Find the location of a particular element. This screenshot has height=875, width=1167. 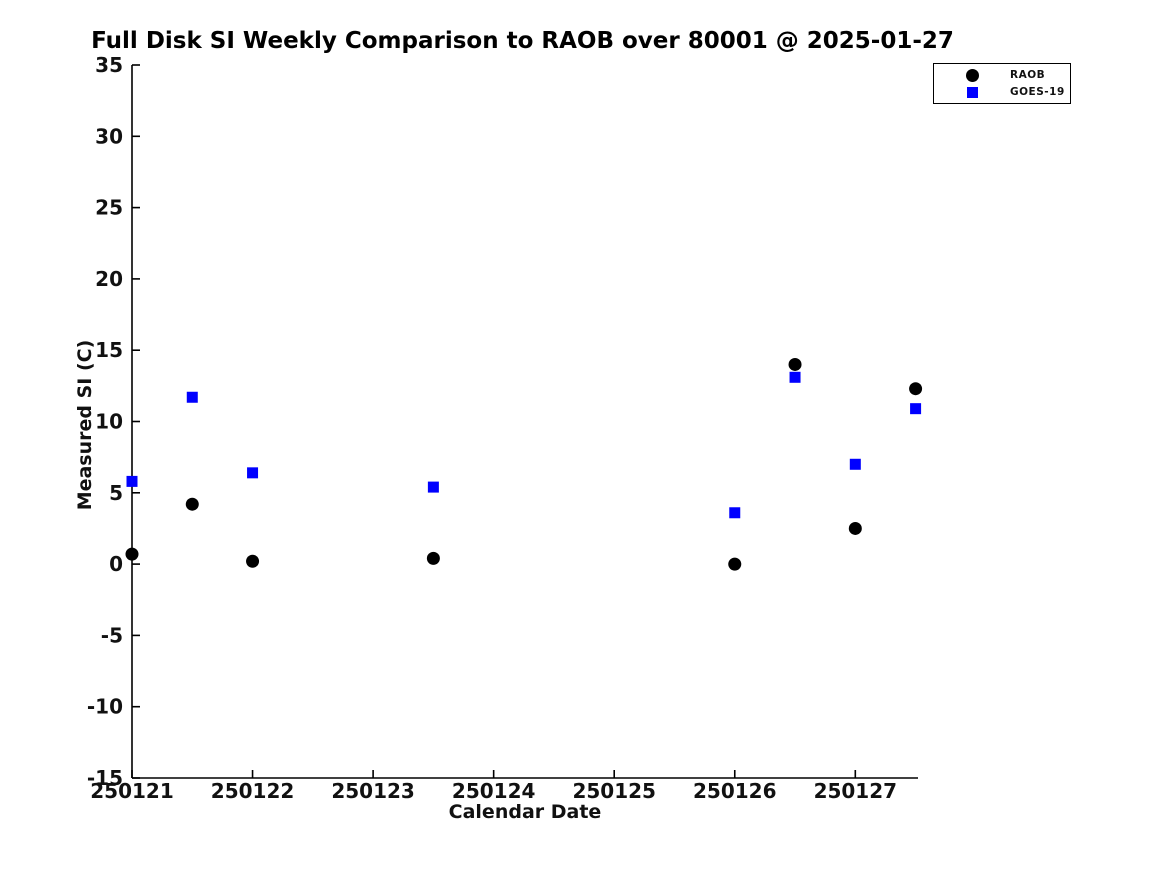

legend-label-goes19: GOES-19 is located at coordinates (1037, 92).